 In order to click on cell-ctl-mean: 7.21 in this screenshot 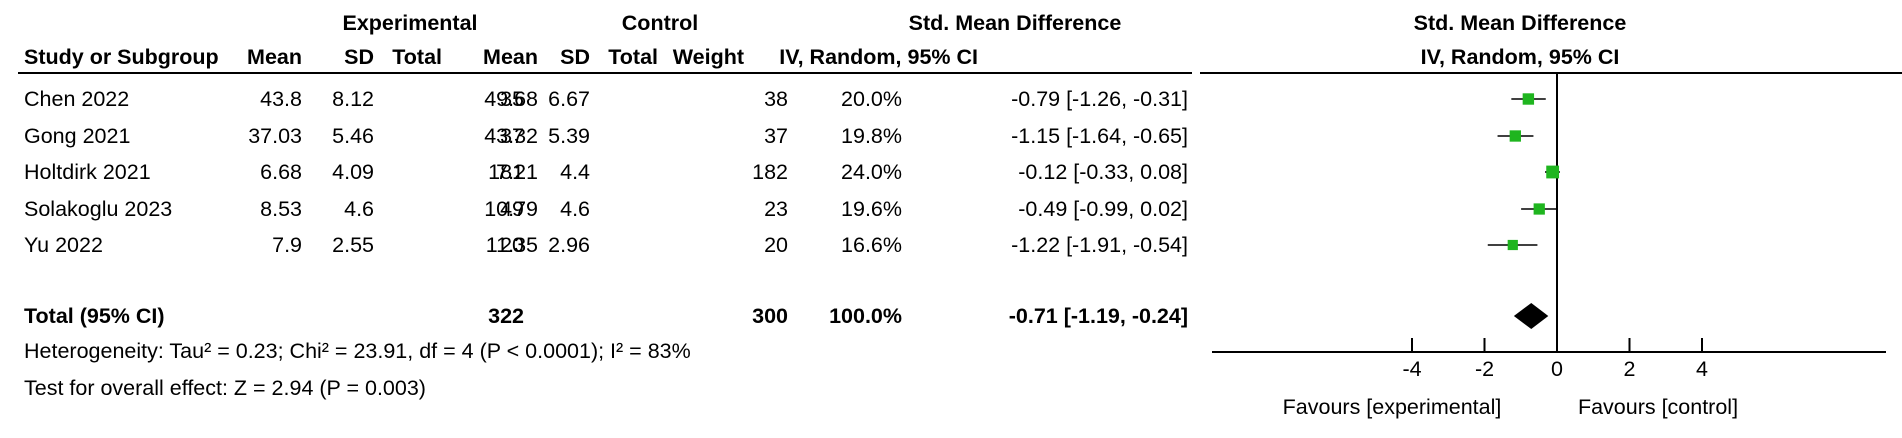, I will do `click(517, 172)`.